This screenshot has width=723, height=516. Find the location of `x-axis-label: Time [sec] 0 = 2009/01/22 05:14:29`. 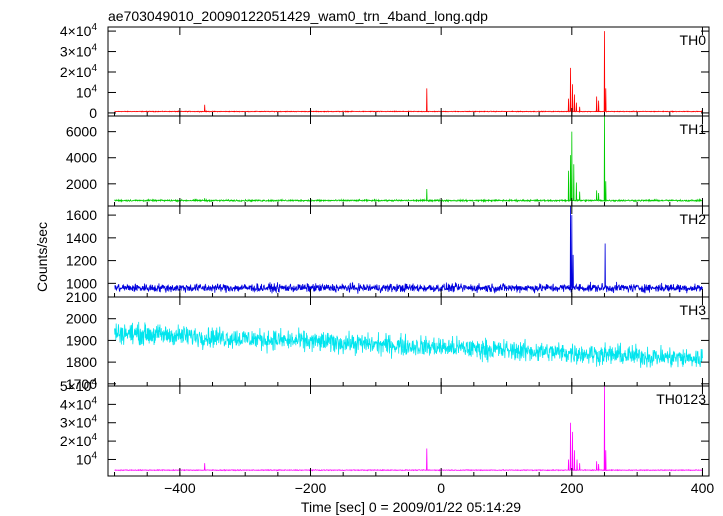

x-axis-label: Time [sec] 0 = 2009/01/22 05:14:29 is located at coordinates (411, 507).